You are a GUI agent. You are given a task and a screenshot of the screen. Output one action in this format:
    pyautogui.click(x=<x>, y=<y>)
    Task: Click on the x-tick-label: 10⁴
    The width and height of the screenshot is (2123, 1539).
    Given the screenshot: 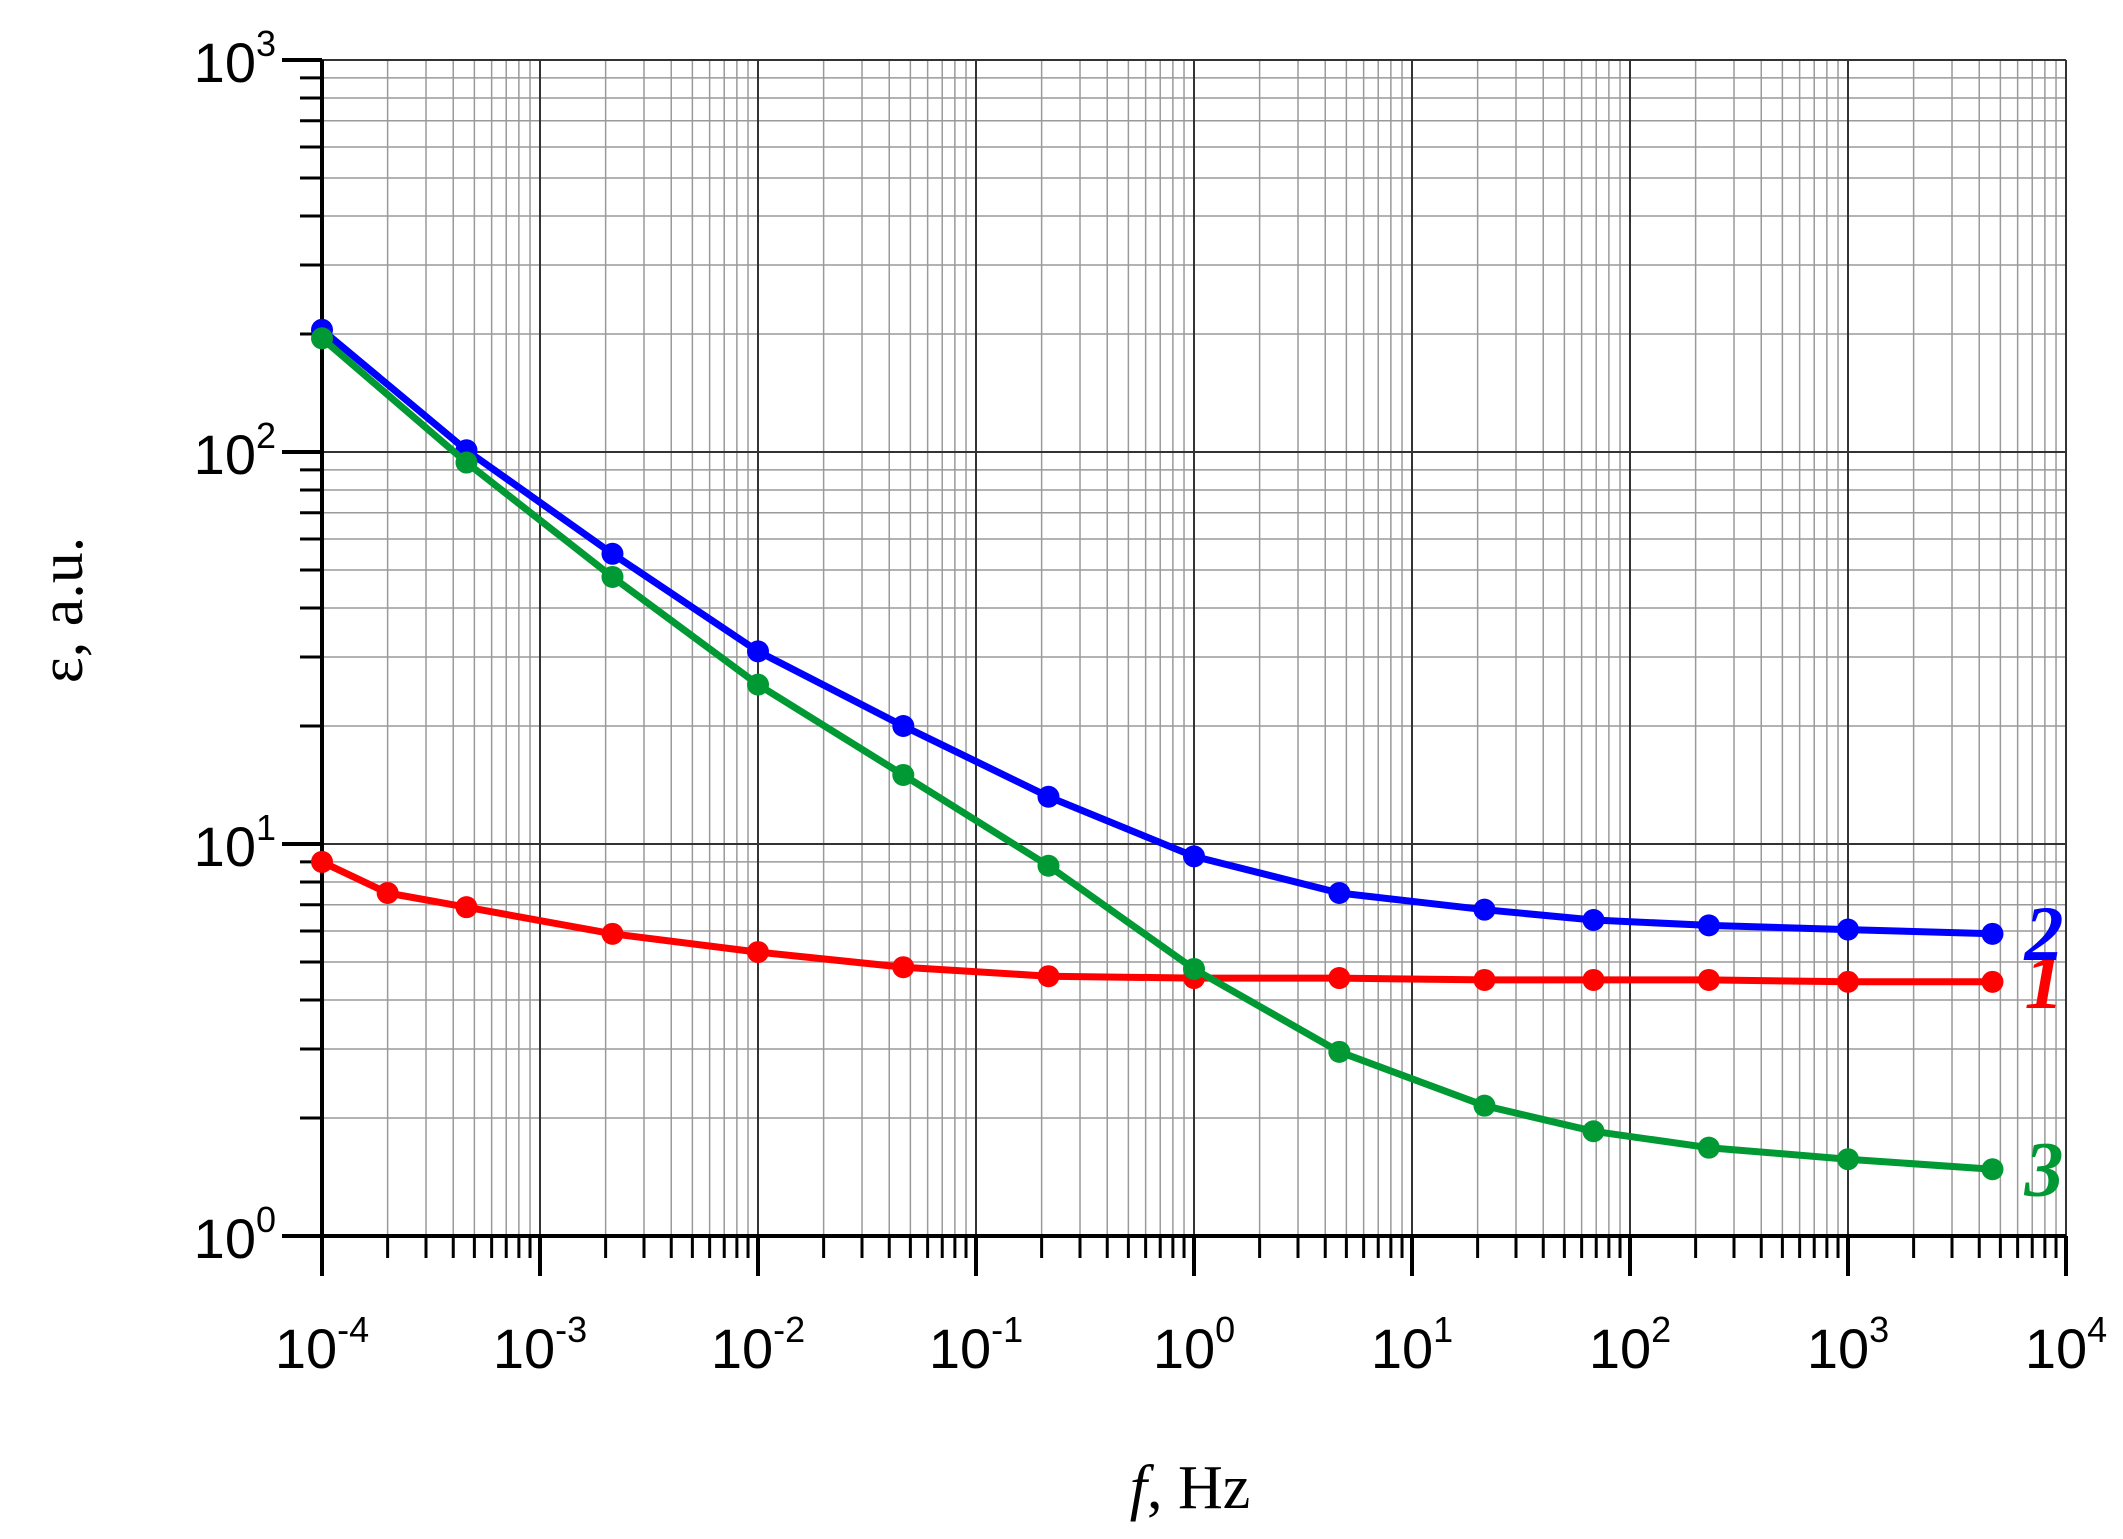 What is the action you would take?
    pyautogui.click(x=2066, y=1344)
    